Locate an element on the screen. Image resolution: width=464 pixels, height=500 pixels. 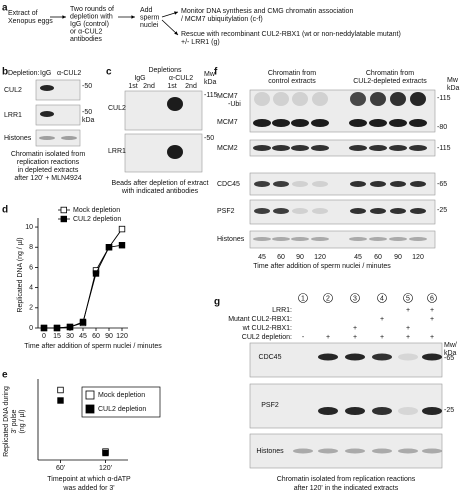
series-line is located at coordinates (83, 286).